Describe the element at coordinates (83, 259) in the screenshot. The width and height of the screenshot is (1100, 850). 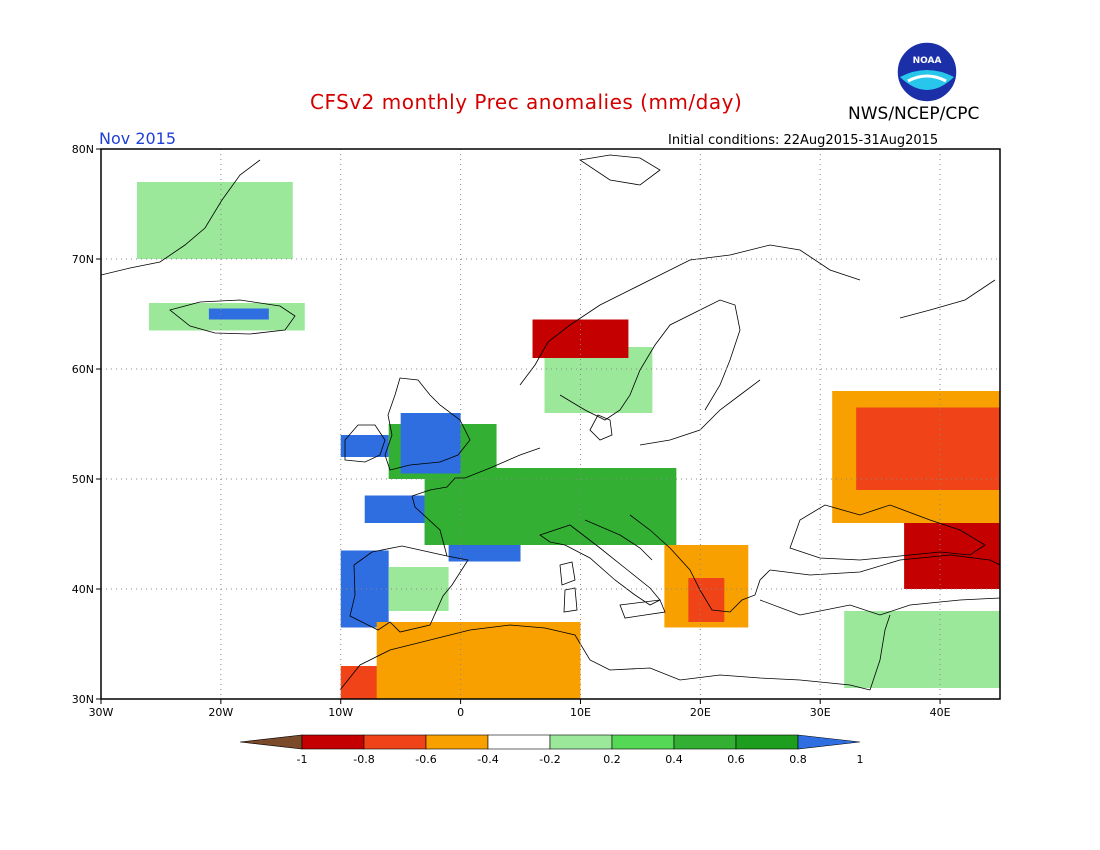
I see `lat-tick-label: 70N` at that location.